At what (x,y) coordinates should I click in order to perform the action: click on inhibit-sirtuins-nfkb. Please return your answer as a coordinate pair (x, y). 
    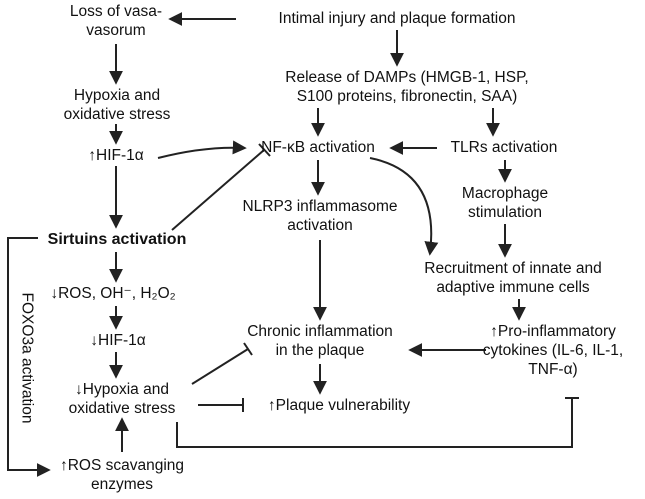
    Looking at the image, I should click on (218, 190).